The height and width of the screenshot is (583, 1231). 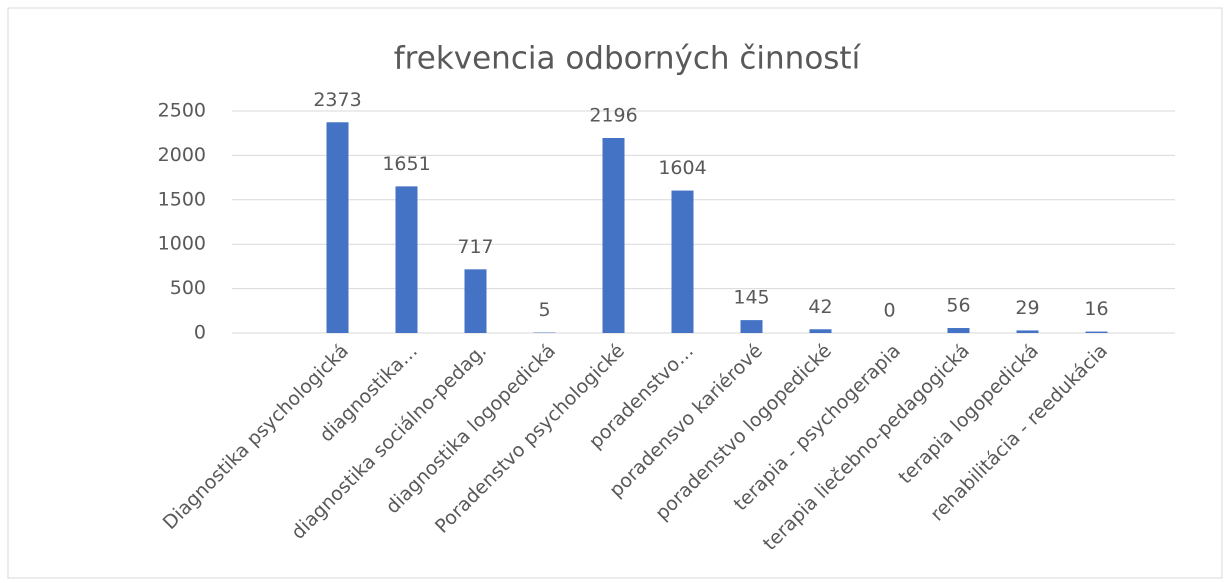 What do you see at coordinates (820, 307) in the screenshot?
I see `value-label: 42` at bounding box center [820, 307].